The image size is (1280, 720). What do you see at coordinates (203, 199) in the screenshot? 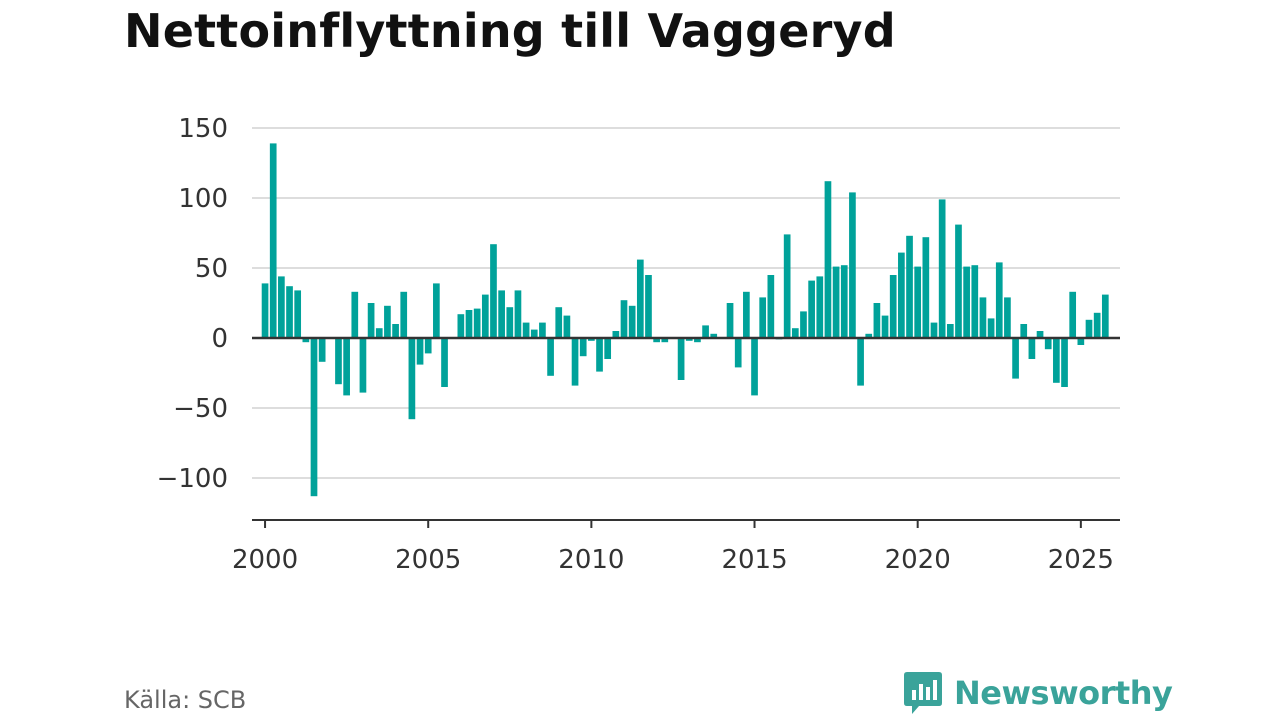
I see `y-tick-label: 100` at bounding box center [203, 199].